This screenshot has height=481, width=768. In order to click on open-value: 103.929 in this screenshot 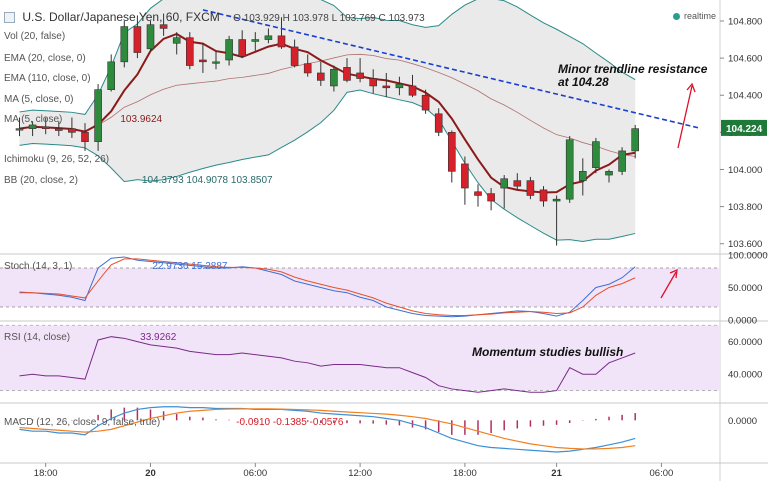, I will do `click(261, 18)`.